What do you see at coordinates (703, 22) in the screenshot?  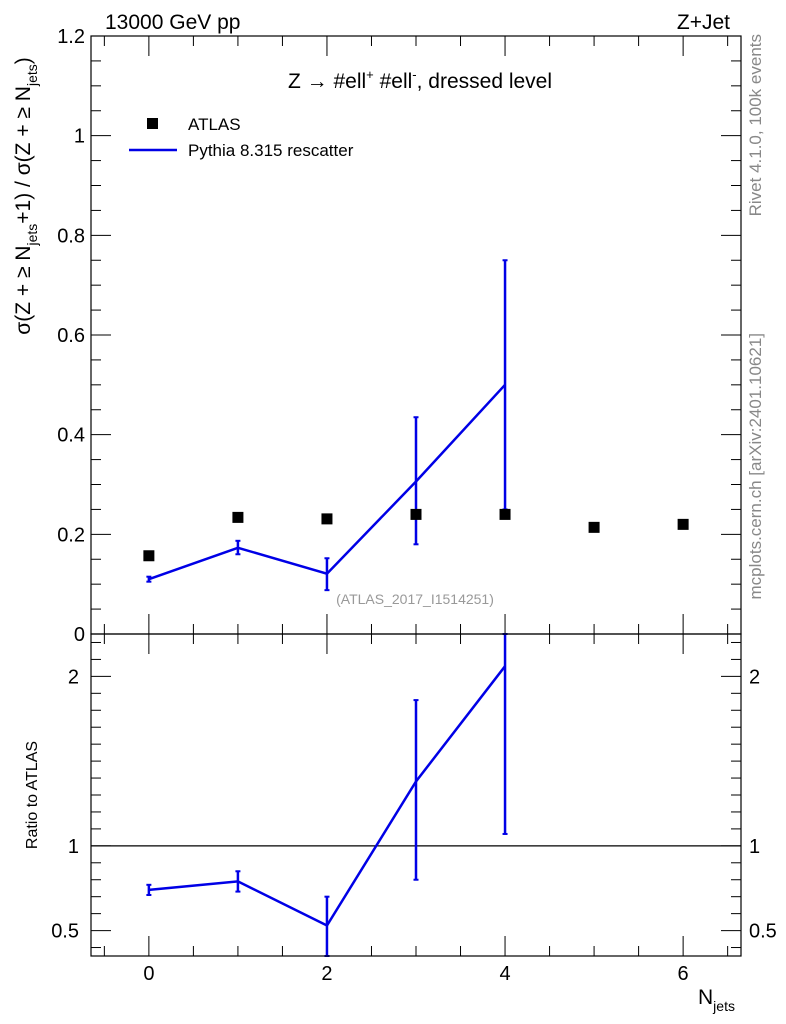 I see `header-process-label: Z+Jet` at bounding box center [703, 22].